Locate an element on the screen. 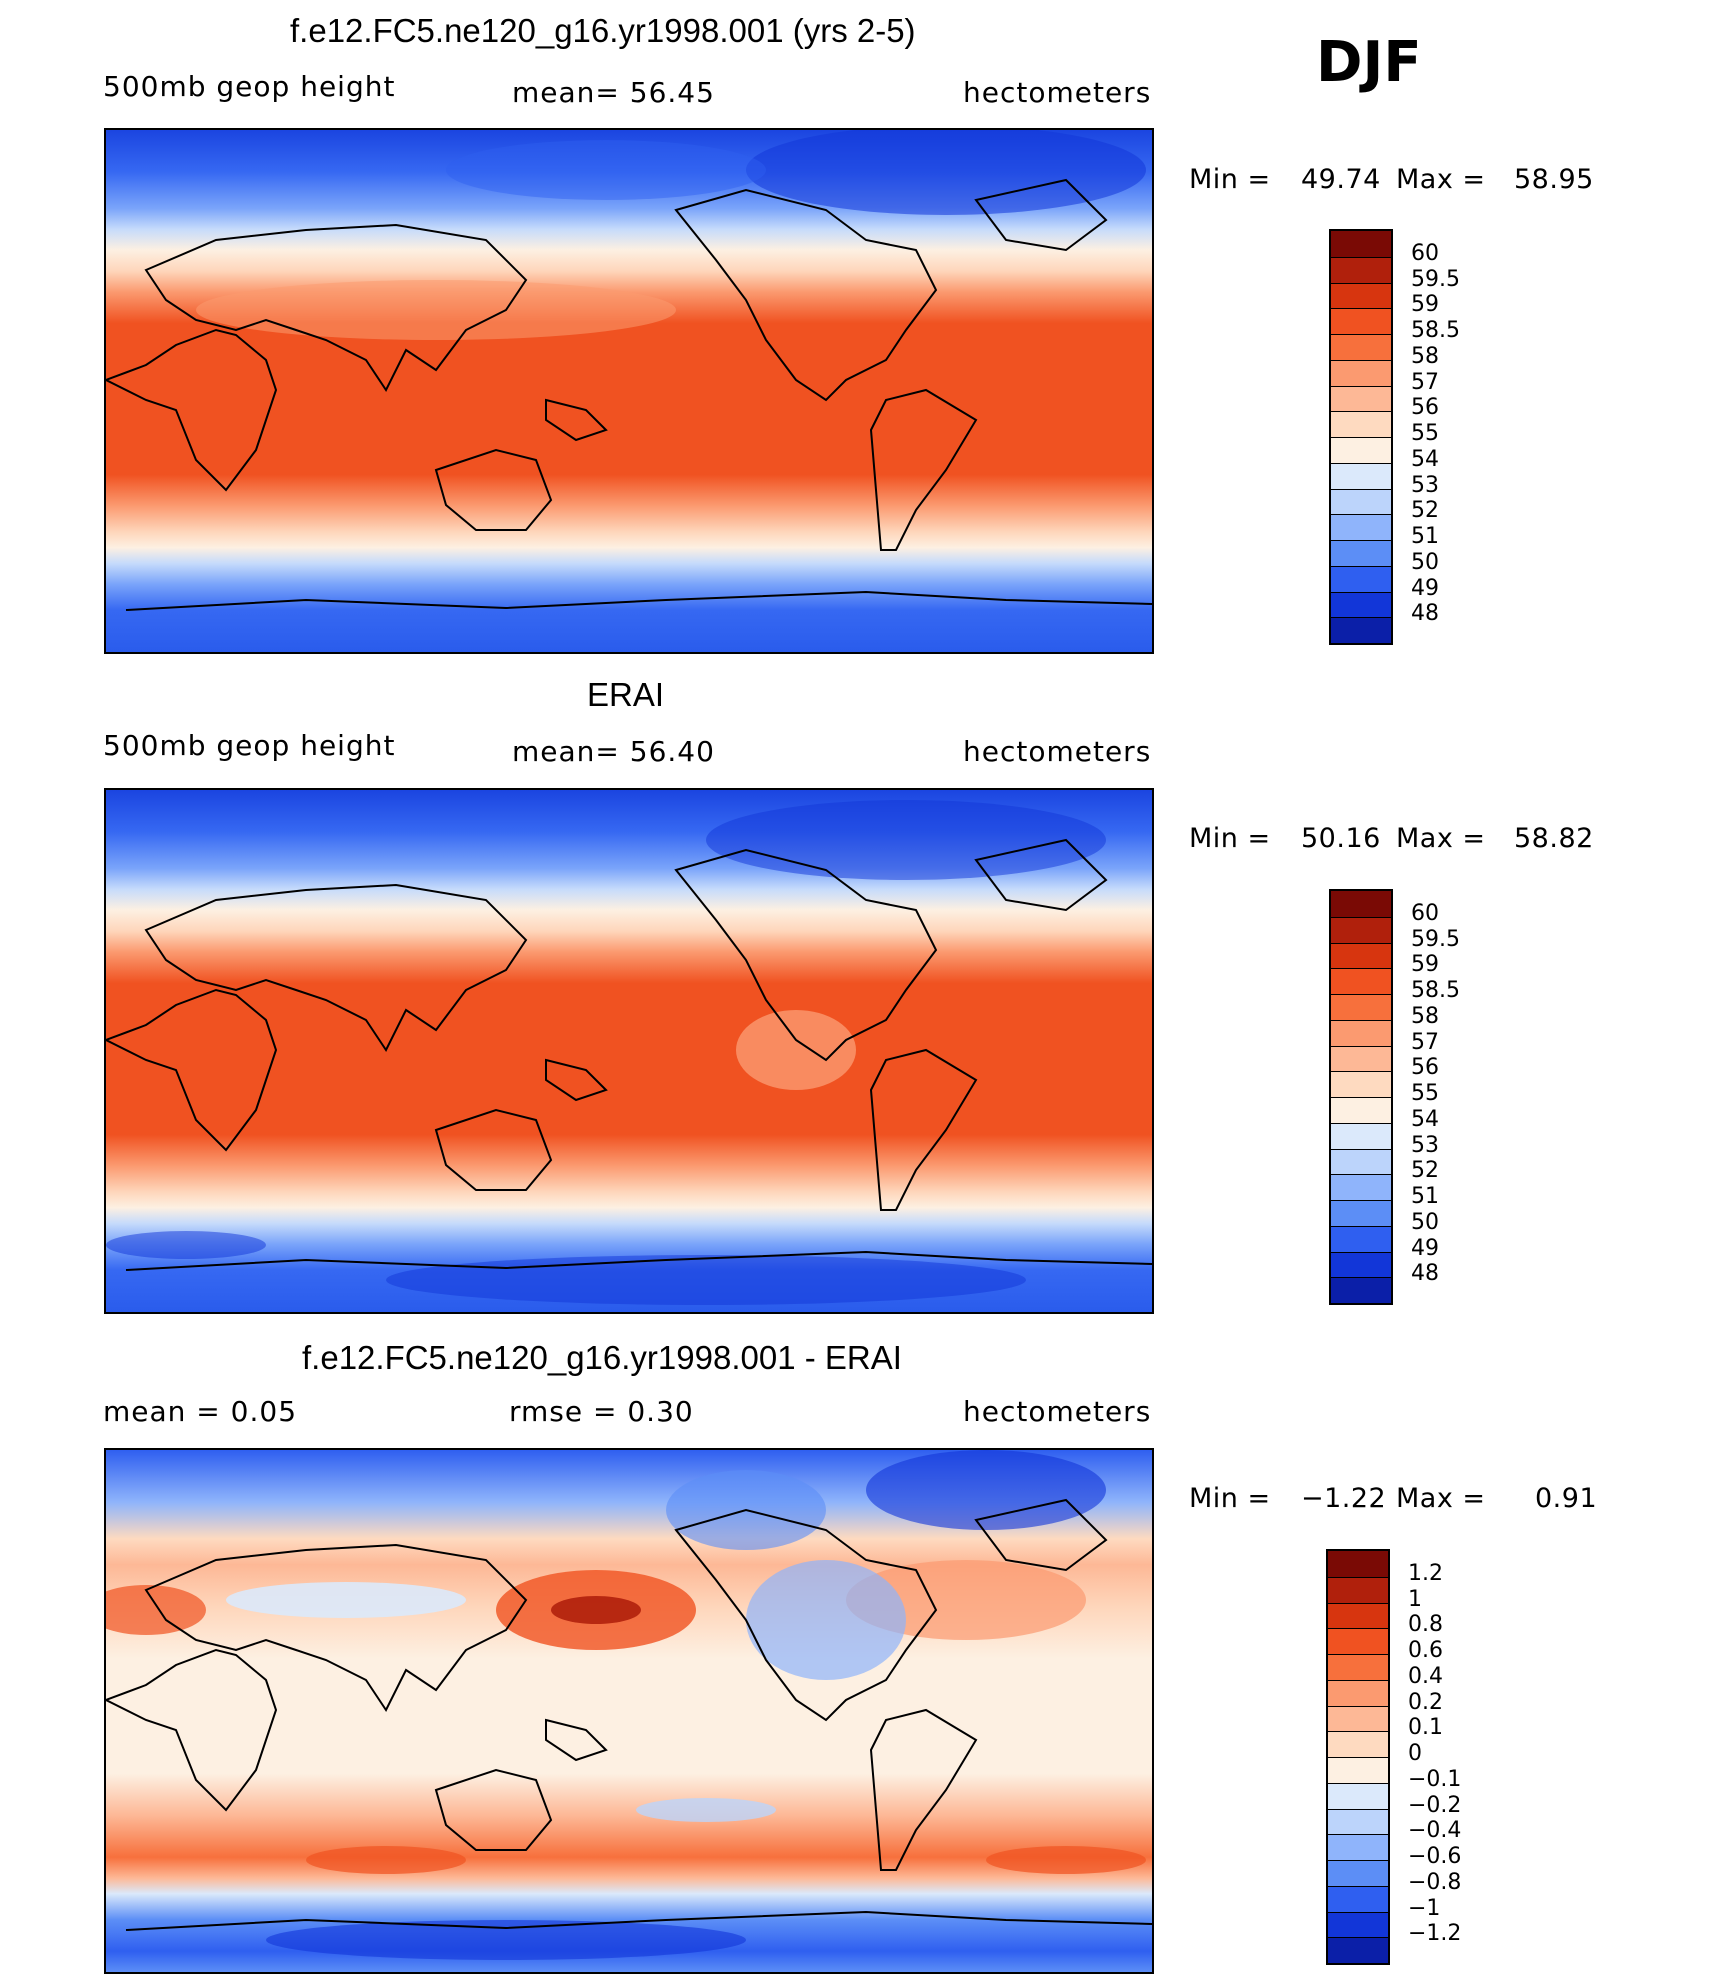 This screenshot has height=1979, width=1710. colorbar-label: 0.2 is located at coordinates (1425, 1702).